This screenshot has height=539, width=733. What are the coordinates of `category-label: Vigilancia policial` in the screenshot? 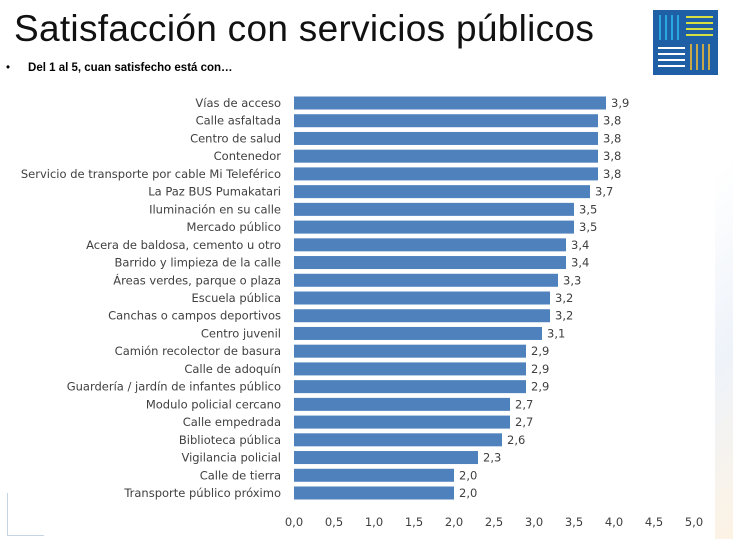 It's located at (231, 458).